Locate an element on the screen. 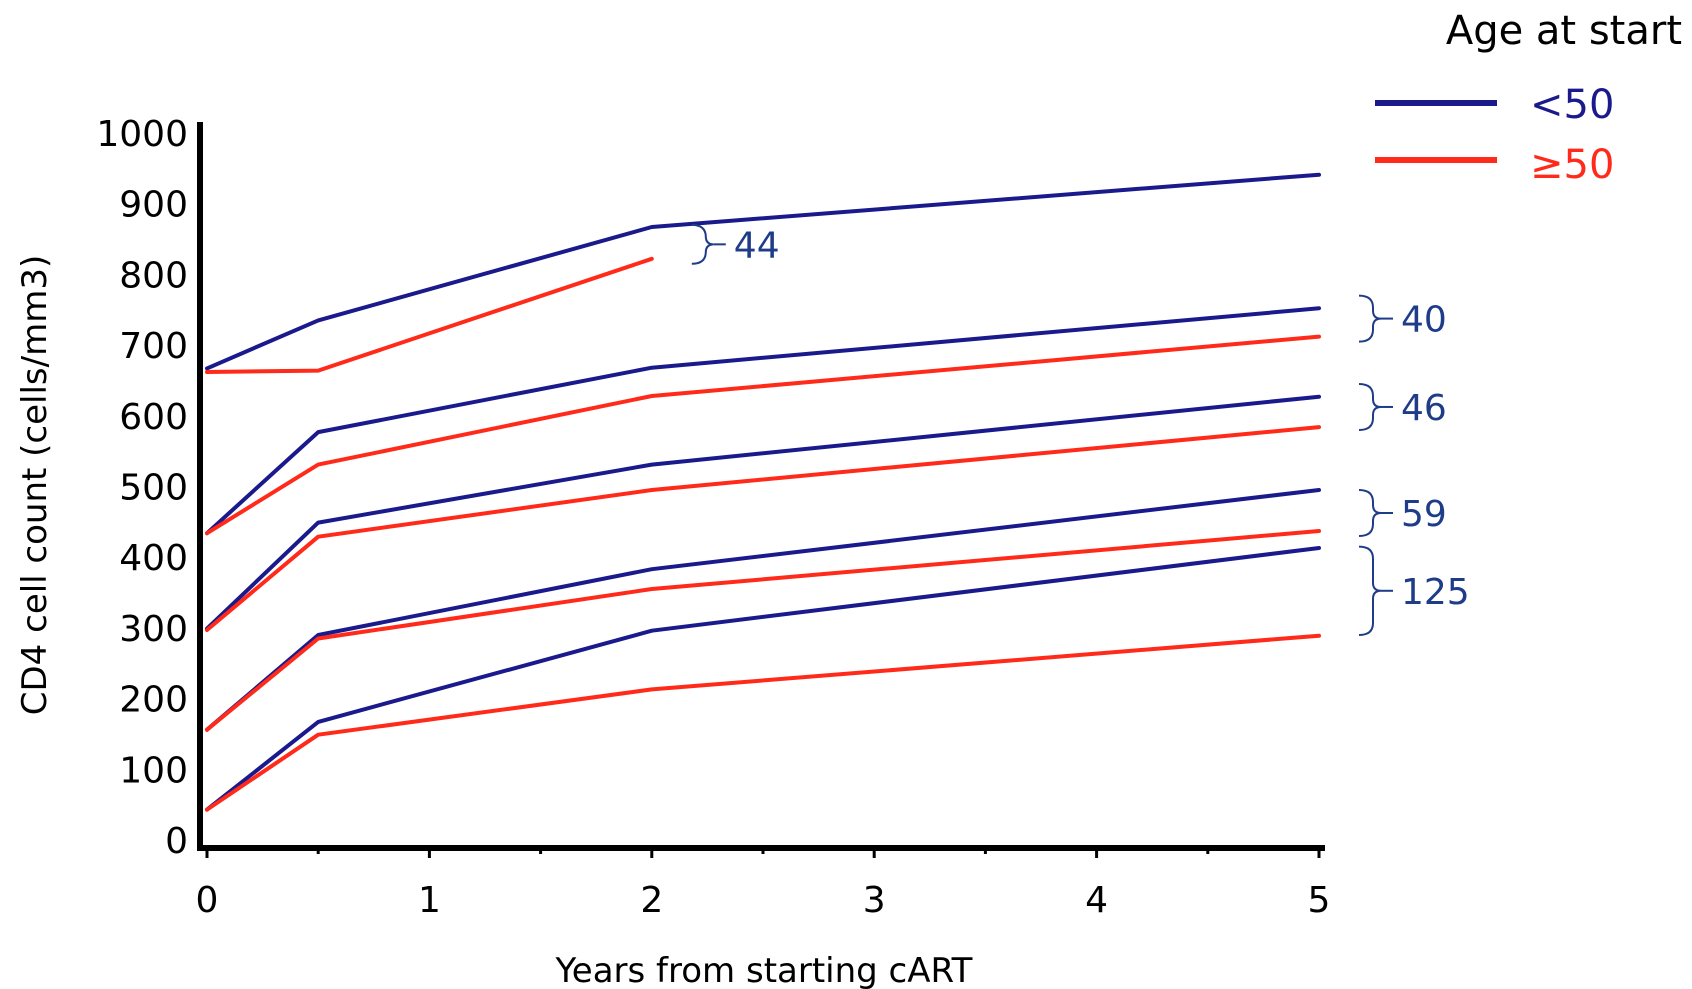  y-tick-label: 800 is located at coordinates (153, 275).